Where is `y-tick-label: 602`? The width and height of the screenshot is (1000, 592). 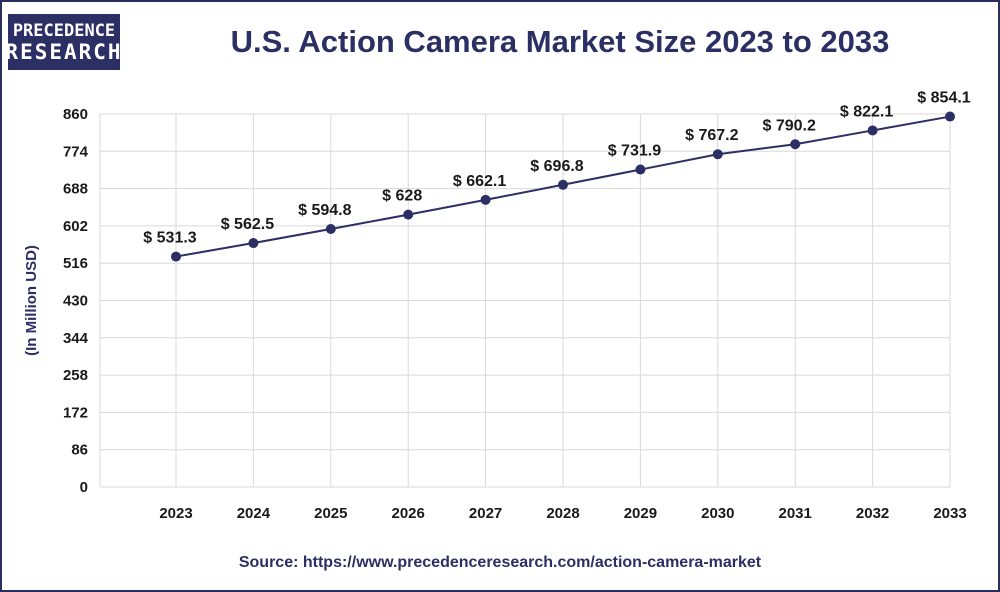 y-tick-label: 602 is located at coordinates (75, 226).